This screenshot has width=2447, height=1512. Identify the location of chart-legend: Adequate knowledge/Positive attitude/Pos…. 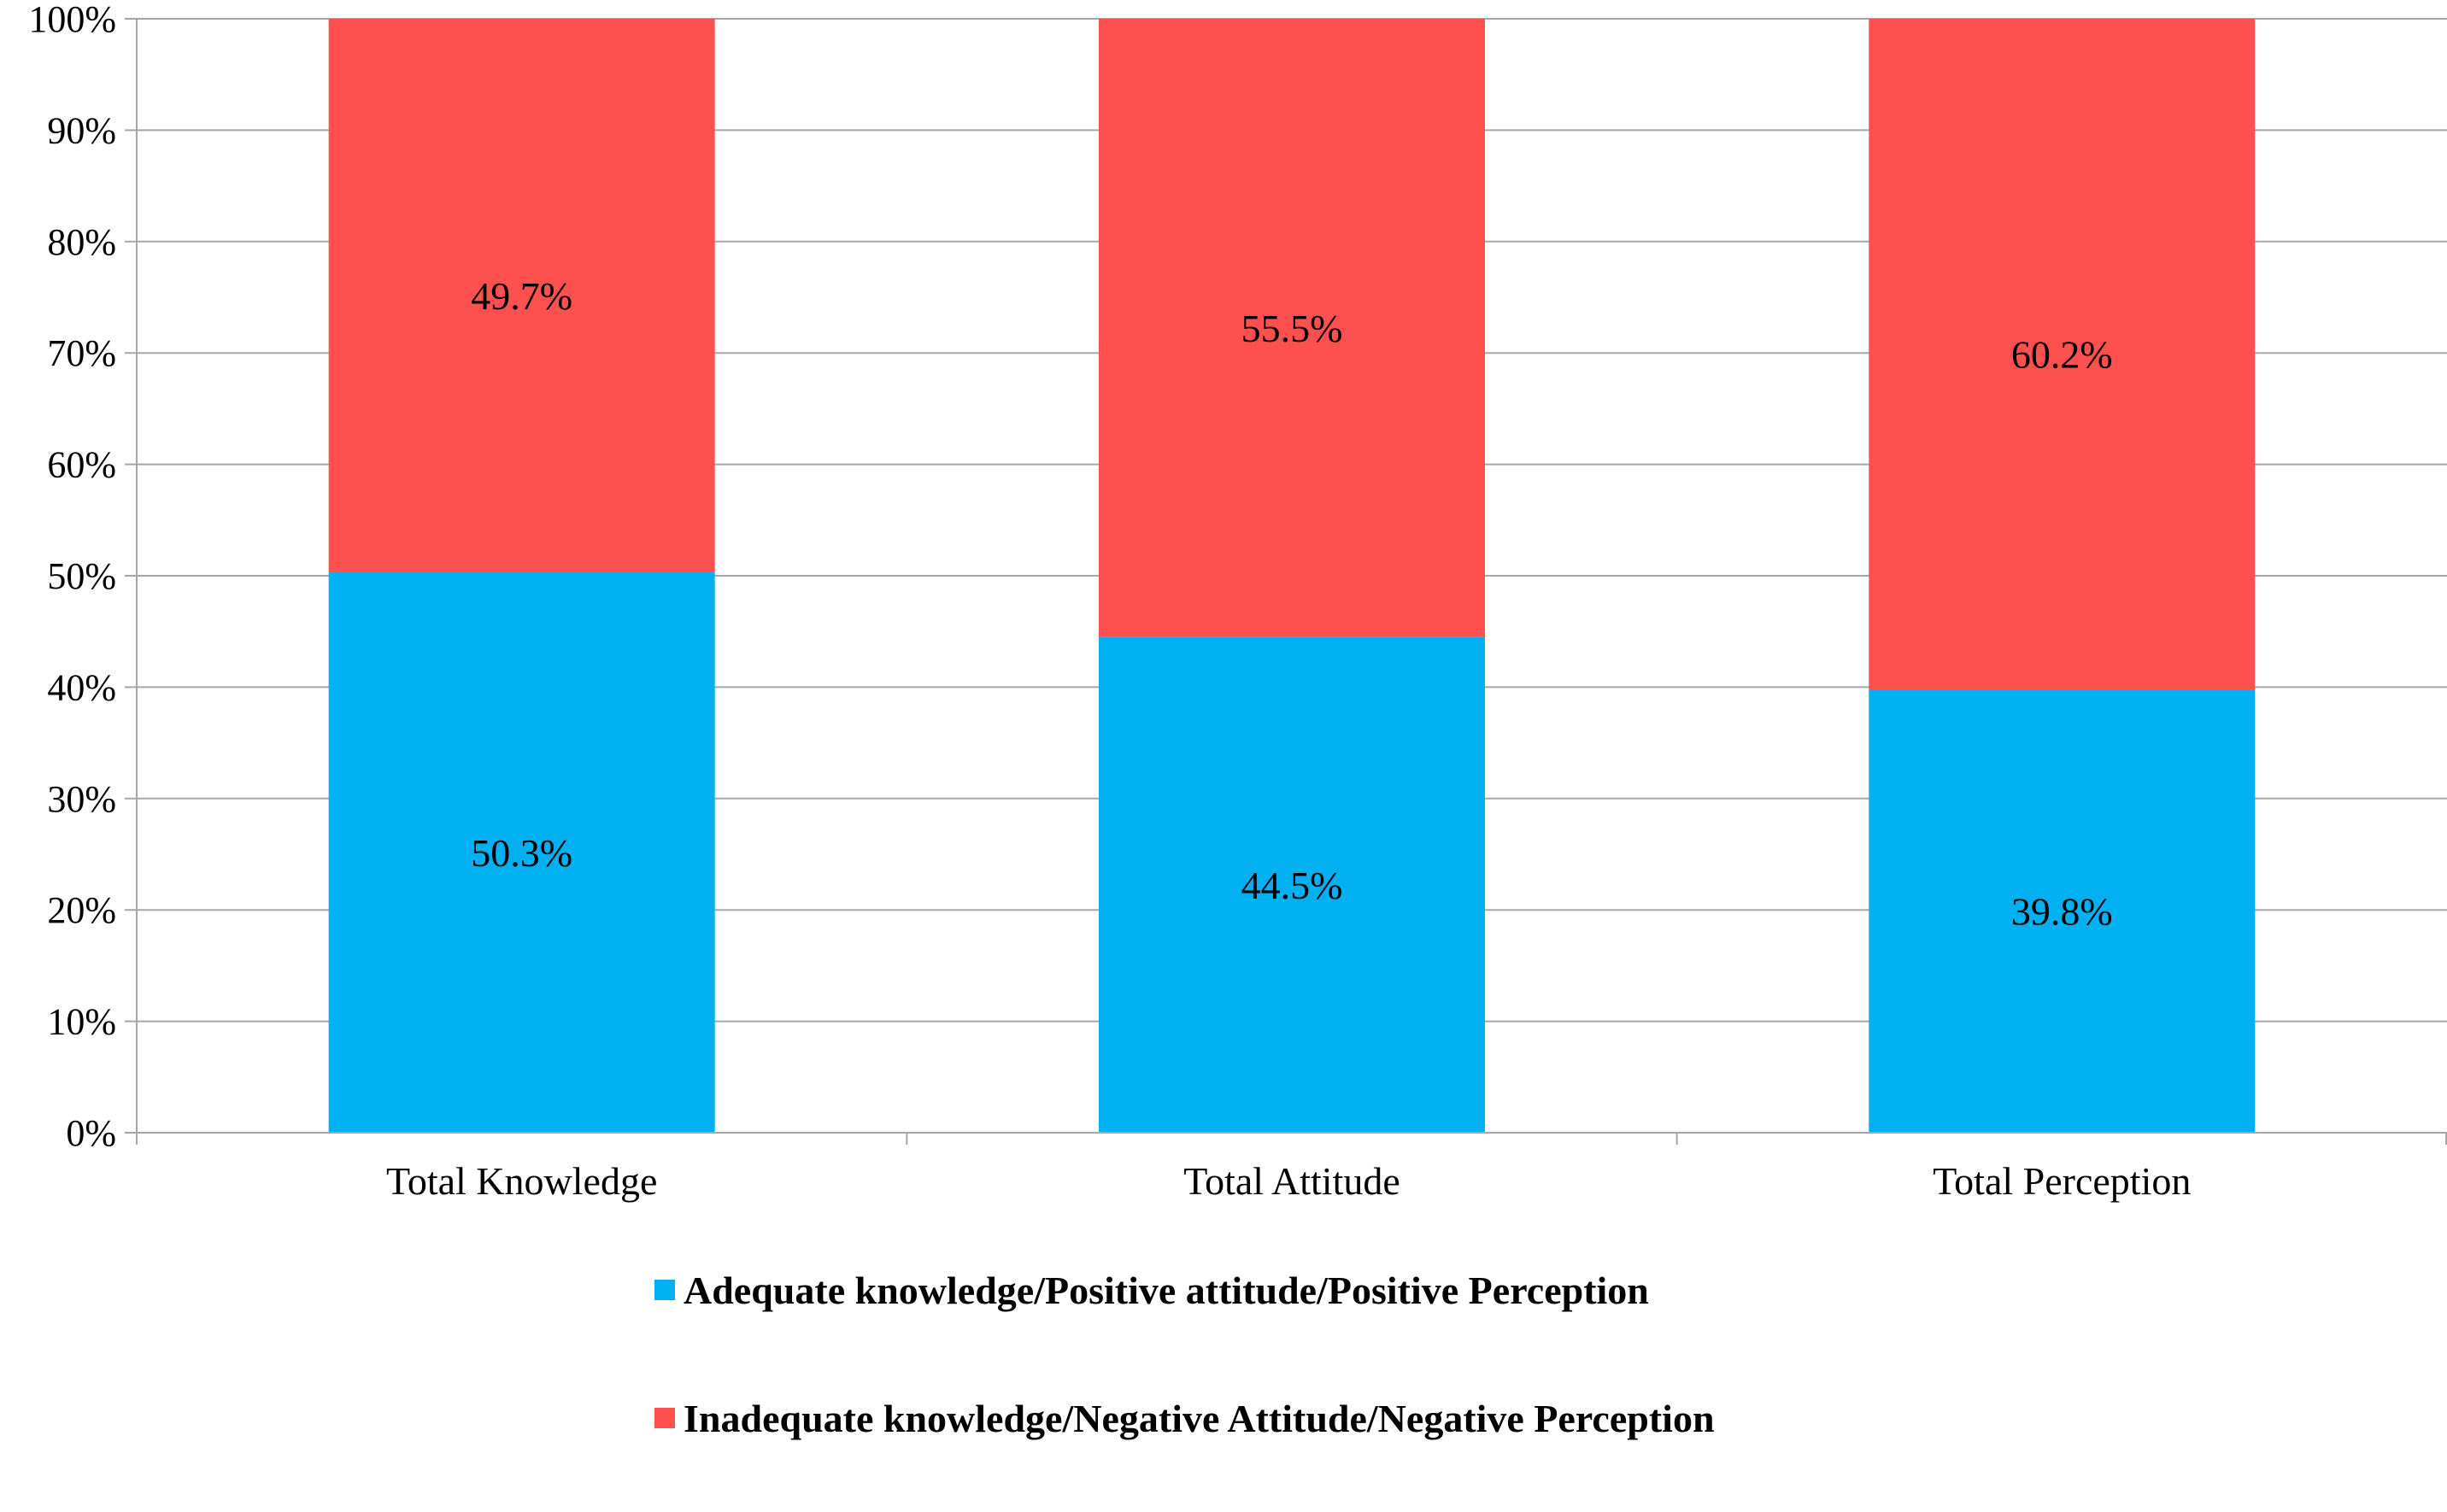
(1381, 1384).